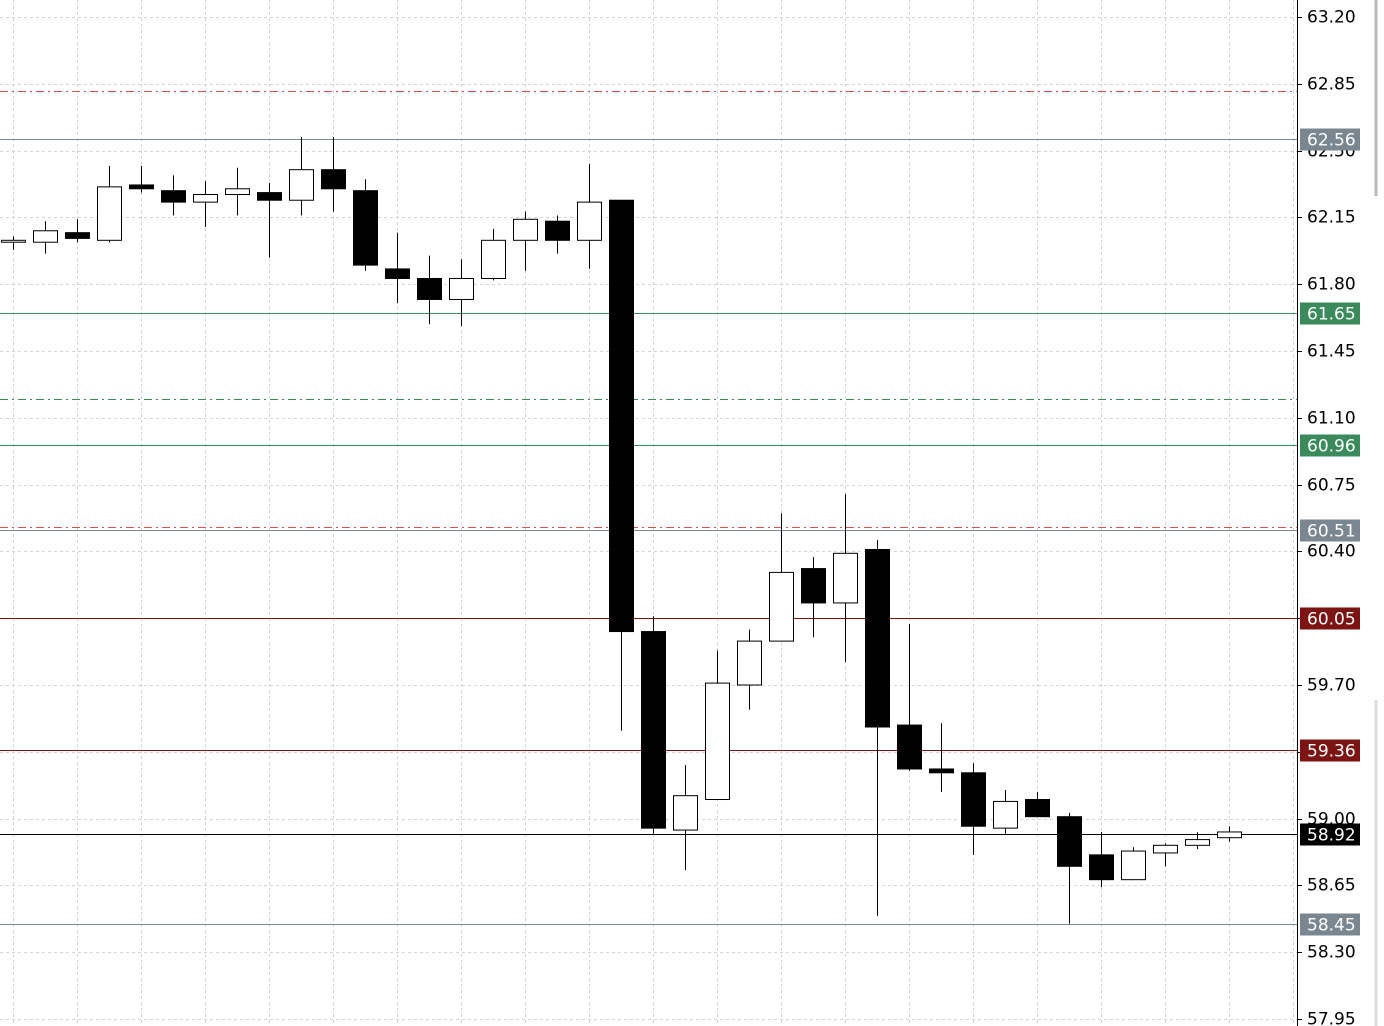 Image resolution: width=1384 pixels, height=1026 pixels. Describe the element at coordinates (1331, 486) in the screenshot. I see `y-tick-label: 60.75` at that location.